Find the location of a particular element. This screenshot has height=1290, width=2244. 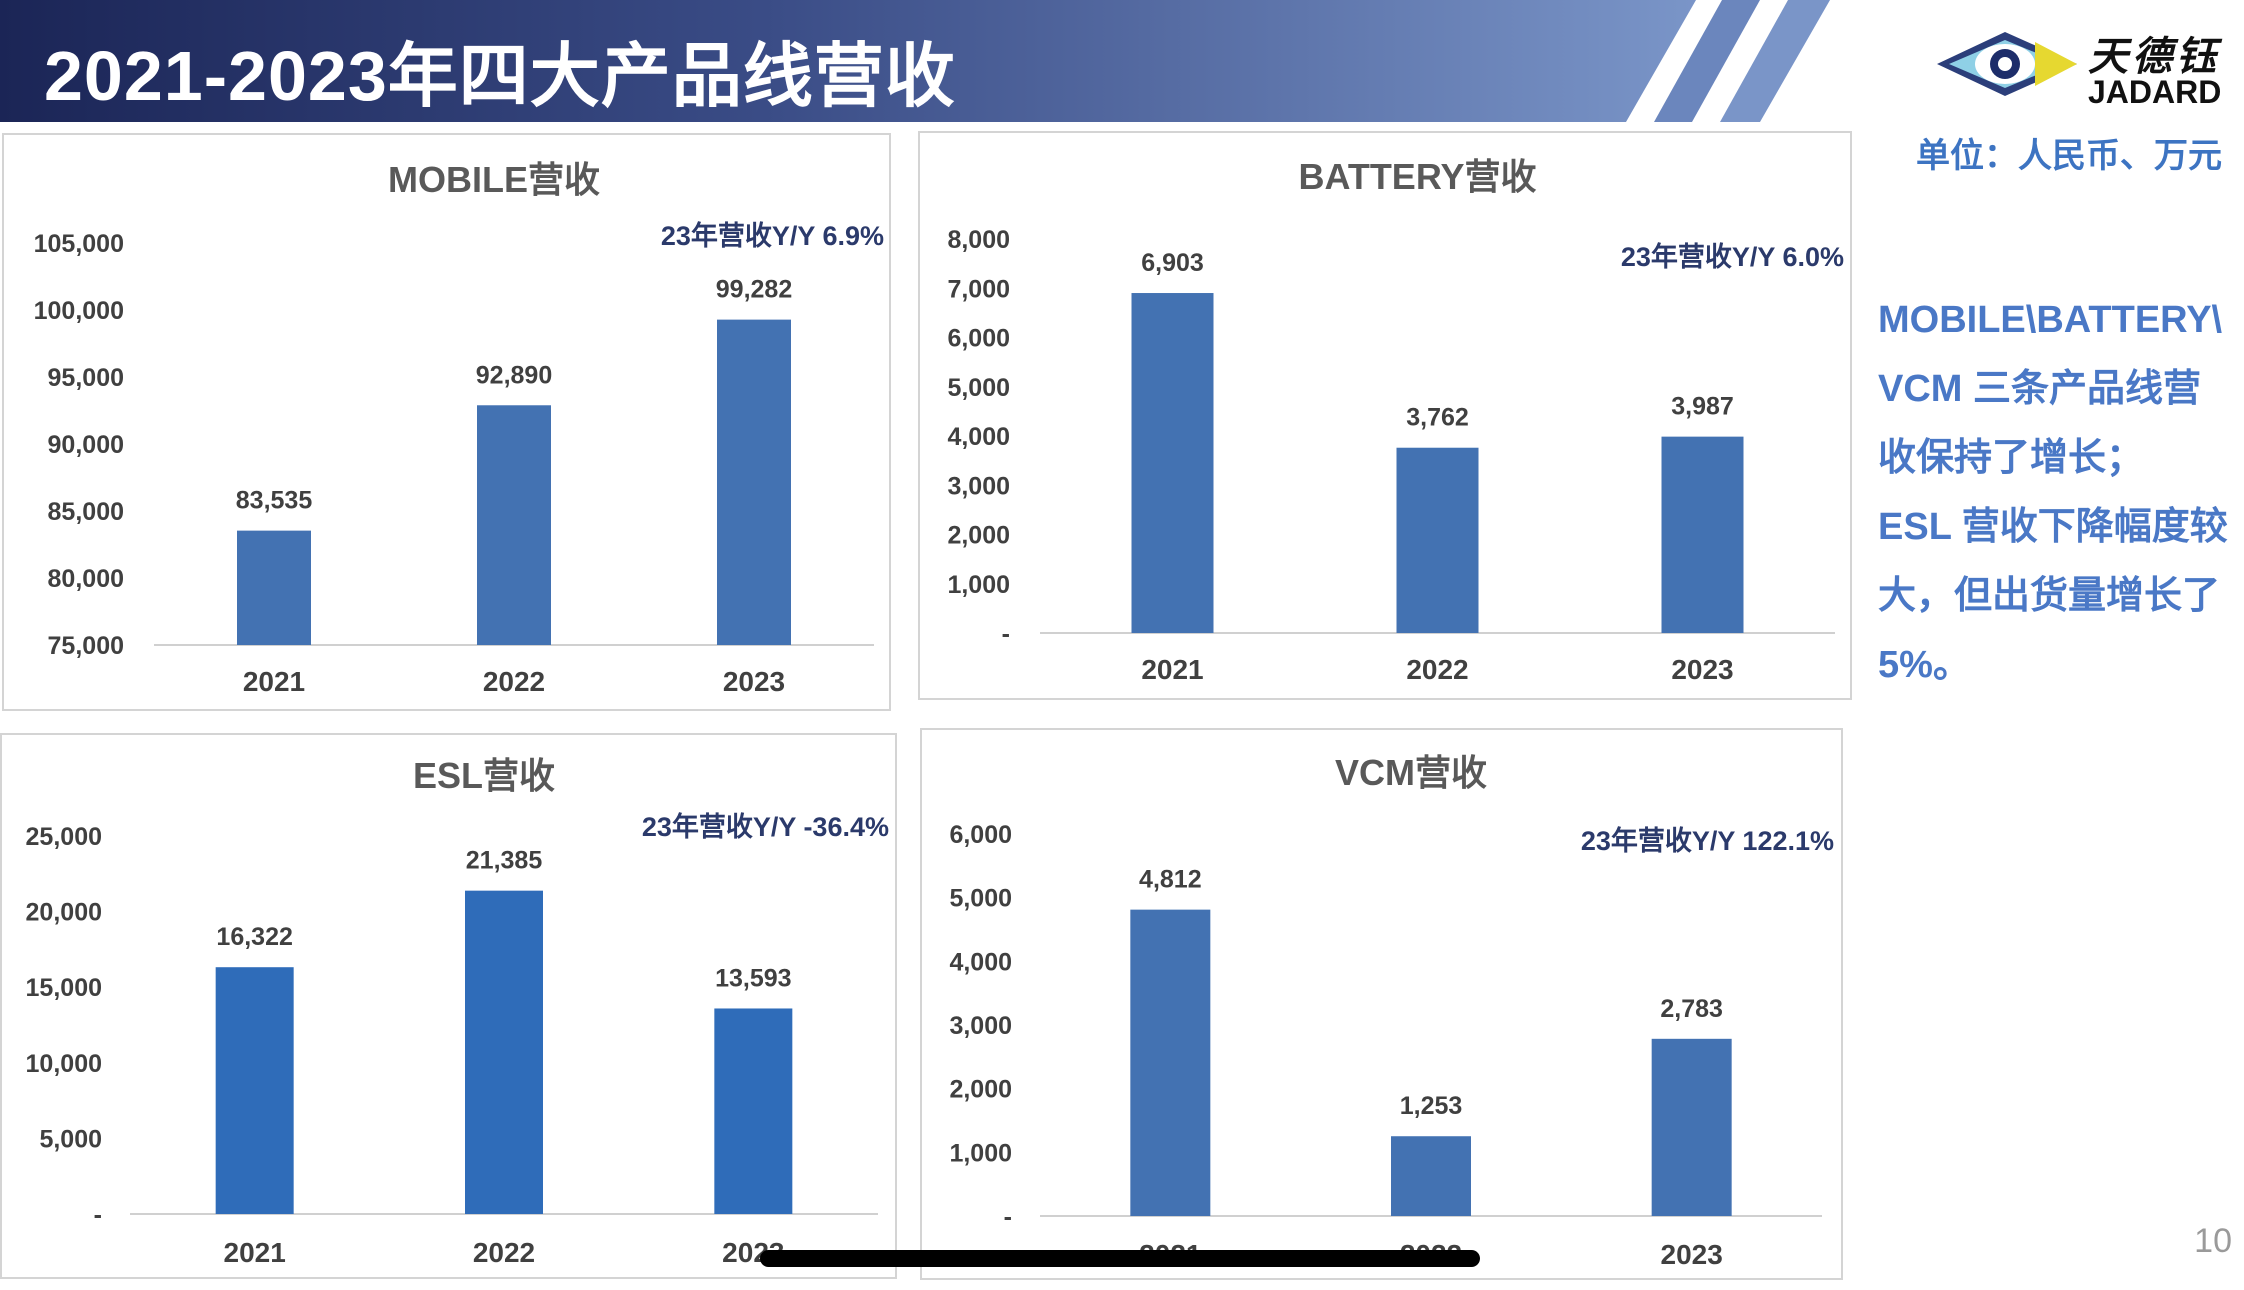

mobile-y-tick-label: 100,000 is located at coordinates (79, 311).